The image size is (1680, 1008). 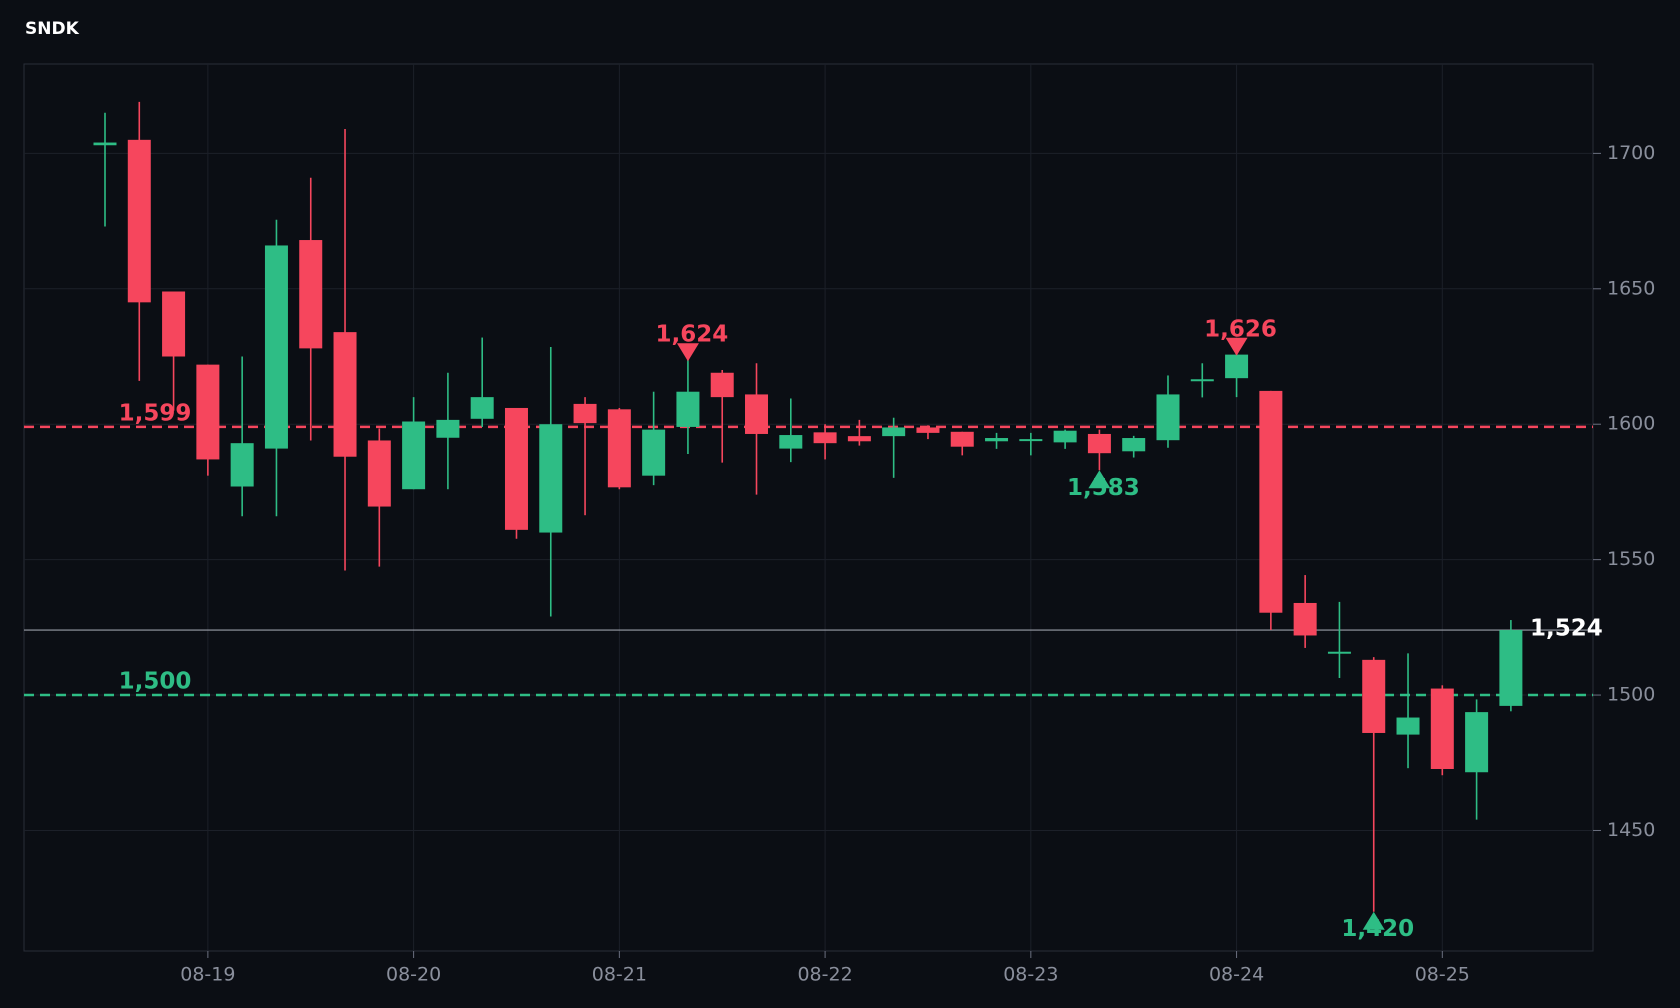 What do you see at coordinates (1631, 288) in the screenshot?
I see `y-tick-label: 1650` at bounding box center [1631, 288].